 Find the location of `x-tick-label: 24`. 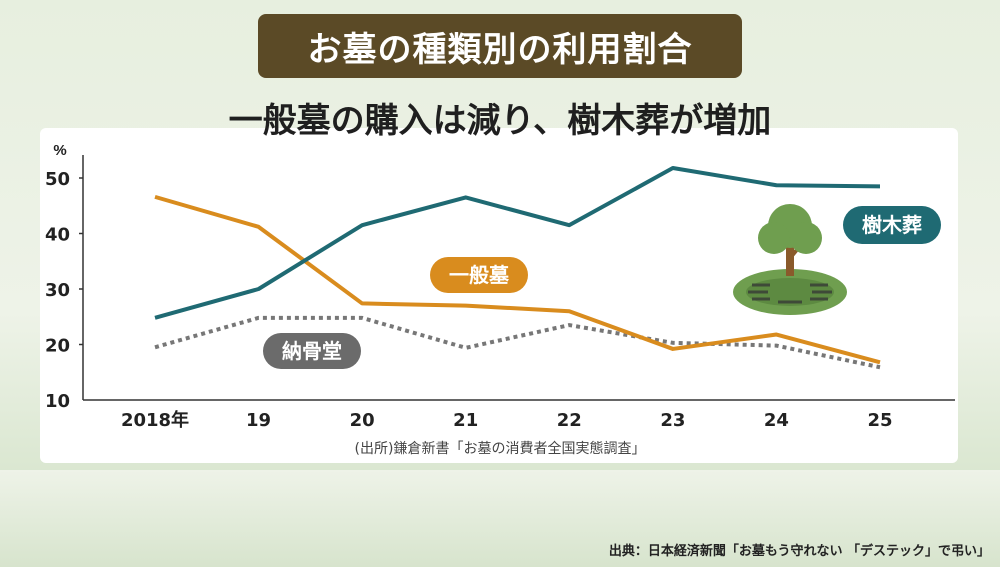

x-tick-label: 24 is located at coordinates (776, 420).